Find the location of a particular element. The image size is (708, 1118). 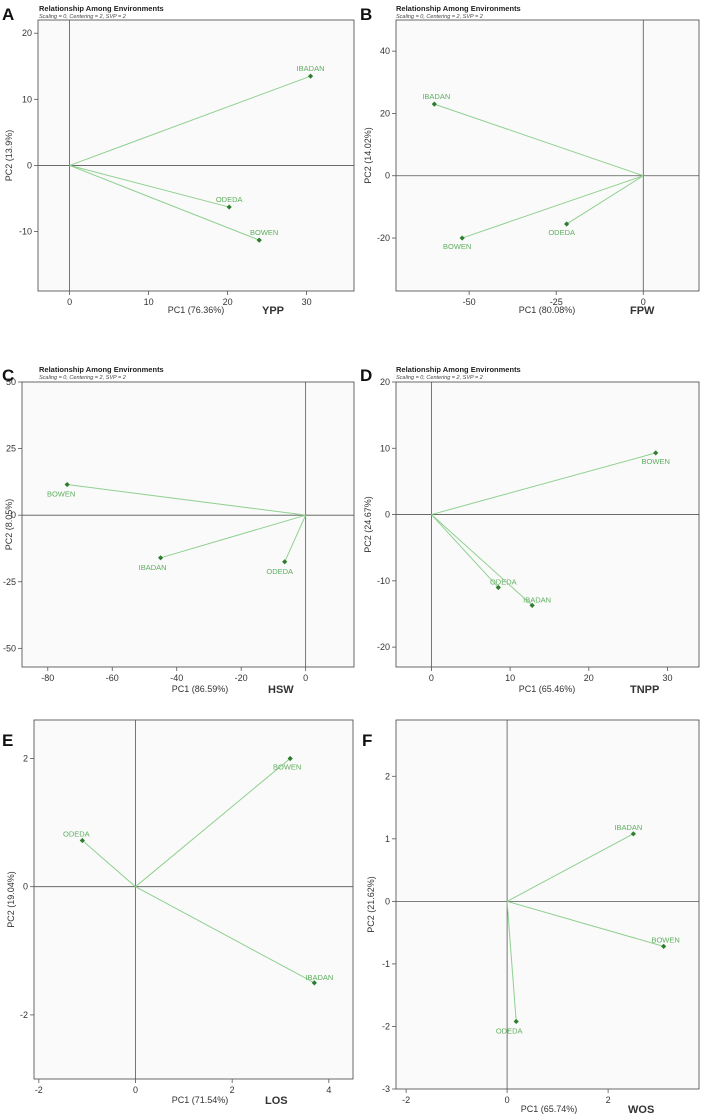

x-tick-label: -60 is located at coordinates (112, 678).